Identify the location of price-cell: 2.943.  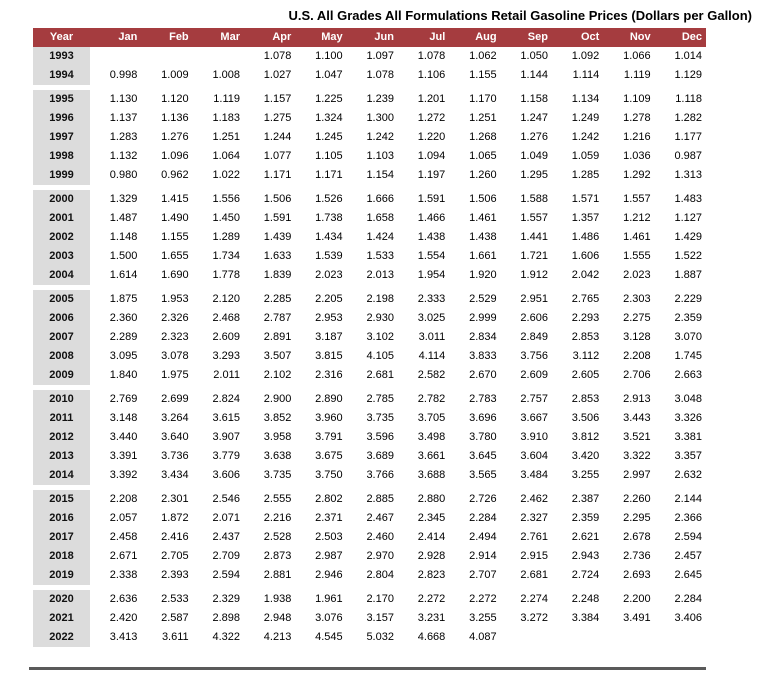
(585, 556).